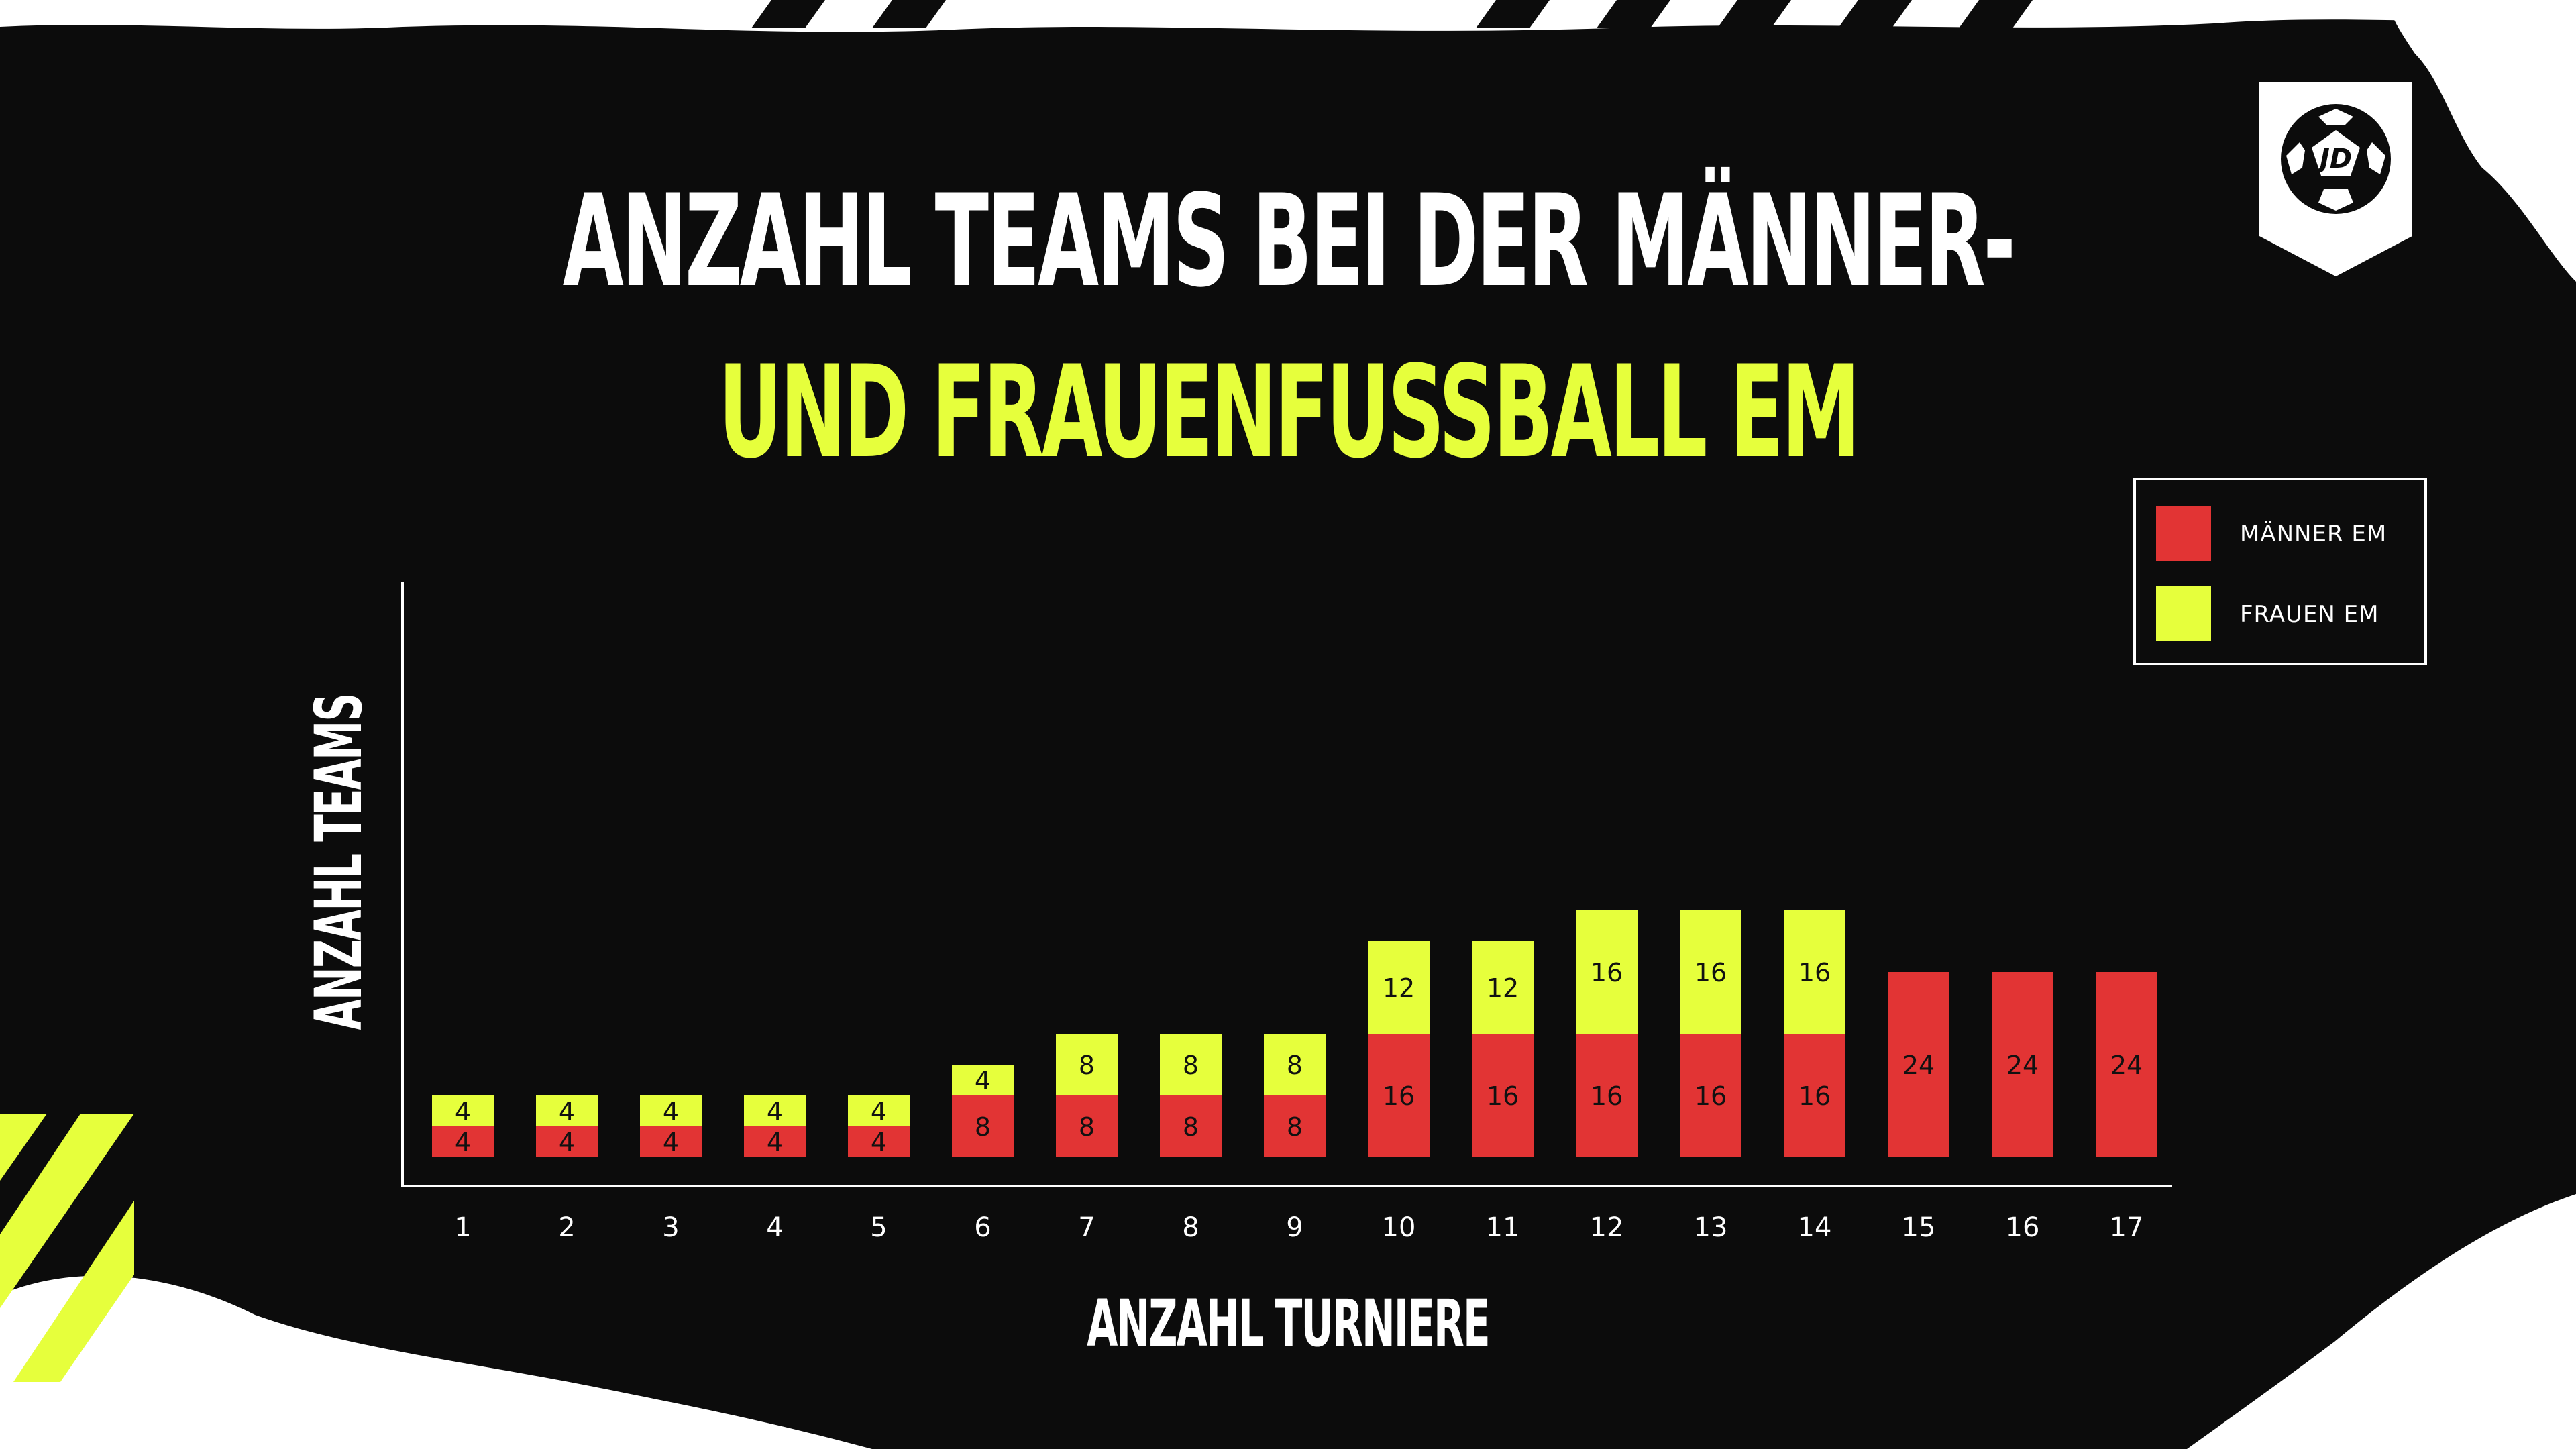 Image resolution: width=2576 pixels, height=1449 pixels. I want to click on data-label-frauen-9: 8, so click(1295, 1065).